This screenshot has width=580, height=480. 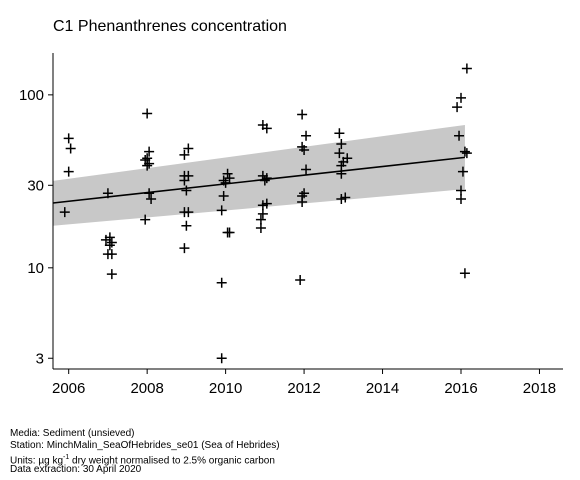 What do you see at coordinates (66, 457) in the screenshot?
I see `footer-units-superscript: -1` at bounding box center [66, 457].